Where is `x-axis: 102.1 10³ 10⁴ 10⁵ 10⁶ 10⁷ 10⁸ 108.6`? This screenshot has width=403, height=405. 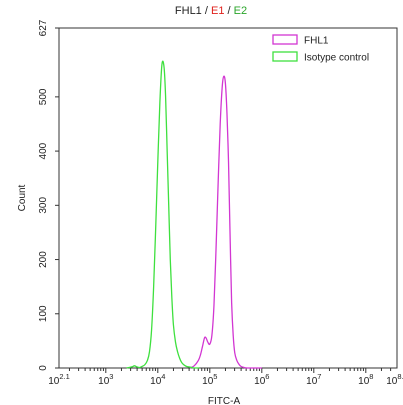 x-axis: 102.1 10³ 10⁴ 10⁵ 10⁶ 10⁷ 10⁸ 108.6 is located at coordinates (225, 377).